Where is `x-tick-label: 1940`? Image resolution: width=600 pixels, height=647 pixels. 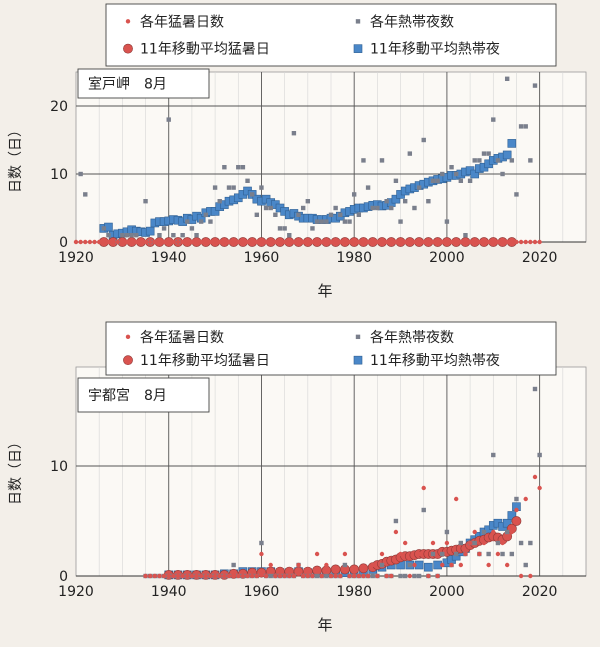 x-tick-label: 1940 is located at coordinates (169, 258).